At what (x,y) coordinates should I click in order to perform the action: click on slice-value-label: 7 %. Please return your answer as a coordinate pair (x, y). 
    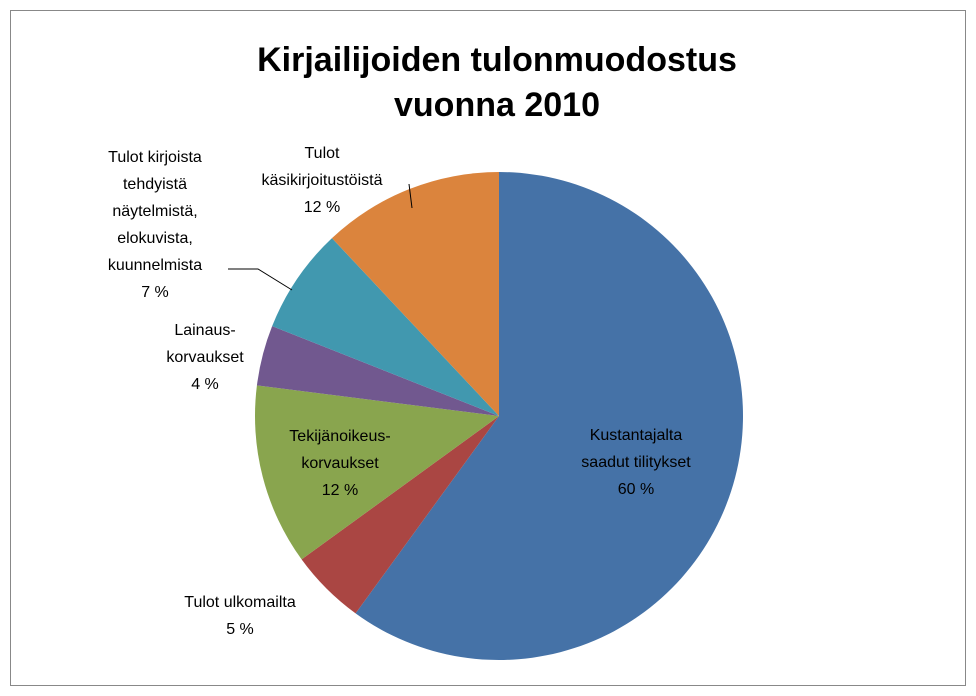
    Looking at the image, I should click on (155, 292).